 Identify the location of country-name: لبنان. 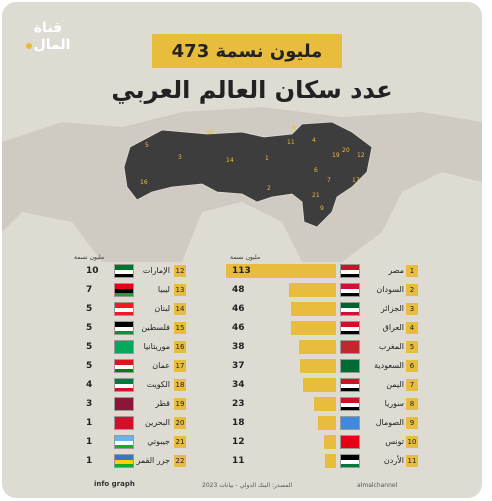
(162, 308).